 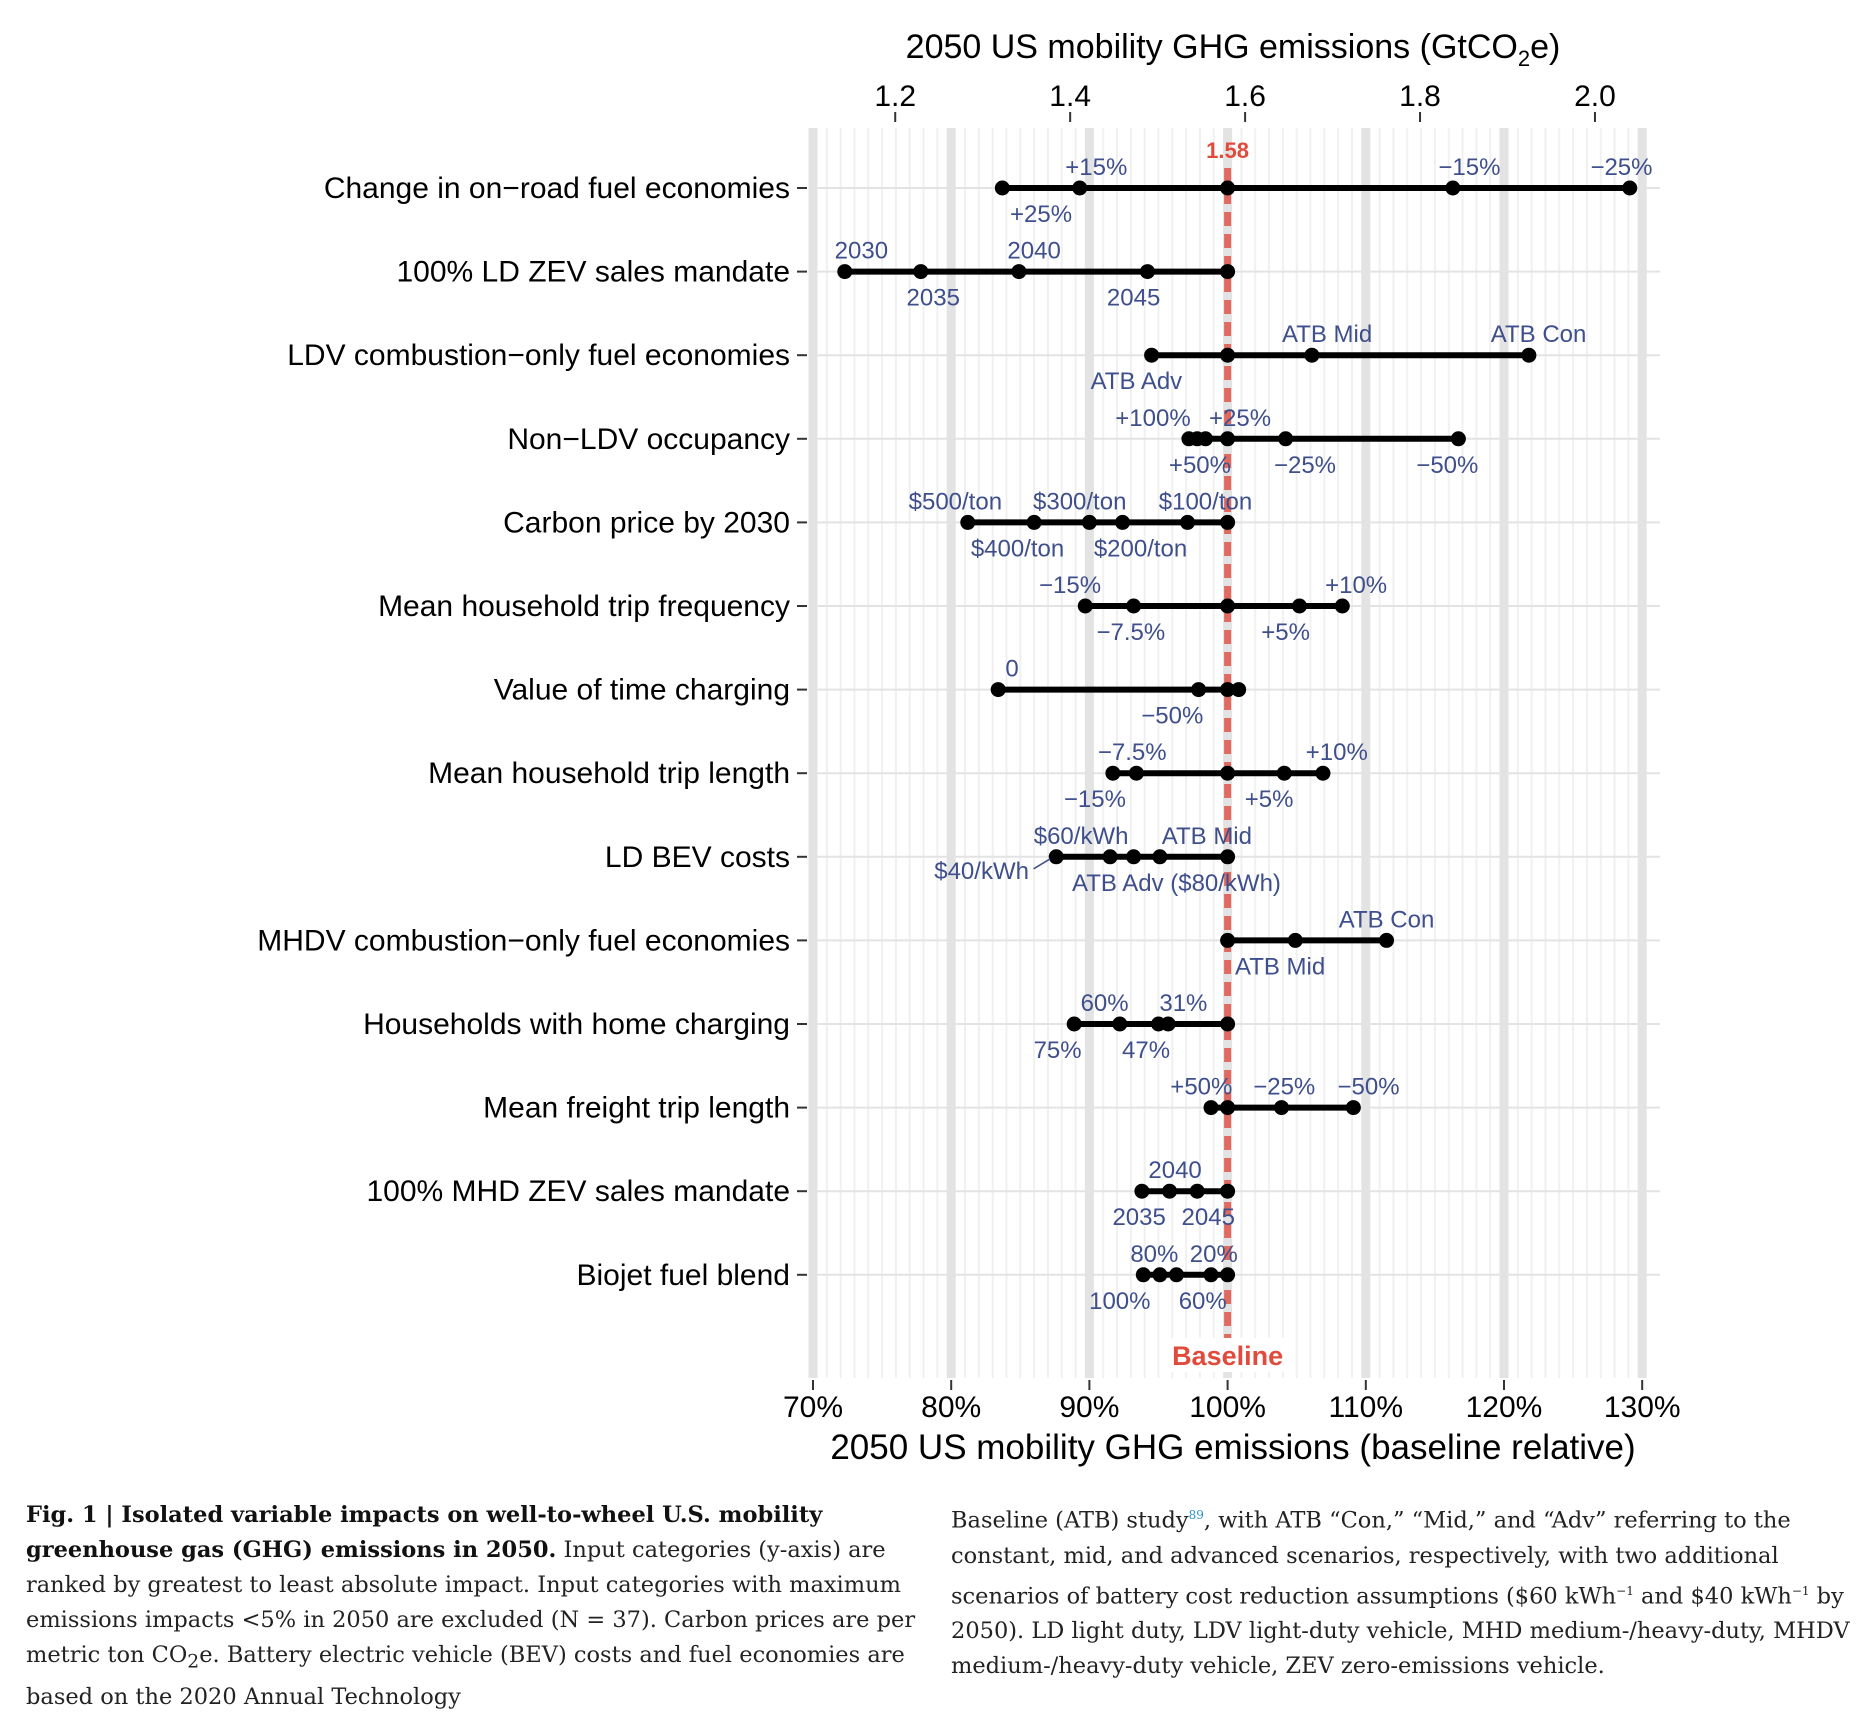 I want to click on point-annotation: $100/ton, so click(x=1205, y=501).